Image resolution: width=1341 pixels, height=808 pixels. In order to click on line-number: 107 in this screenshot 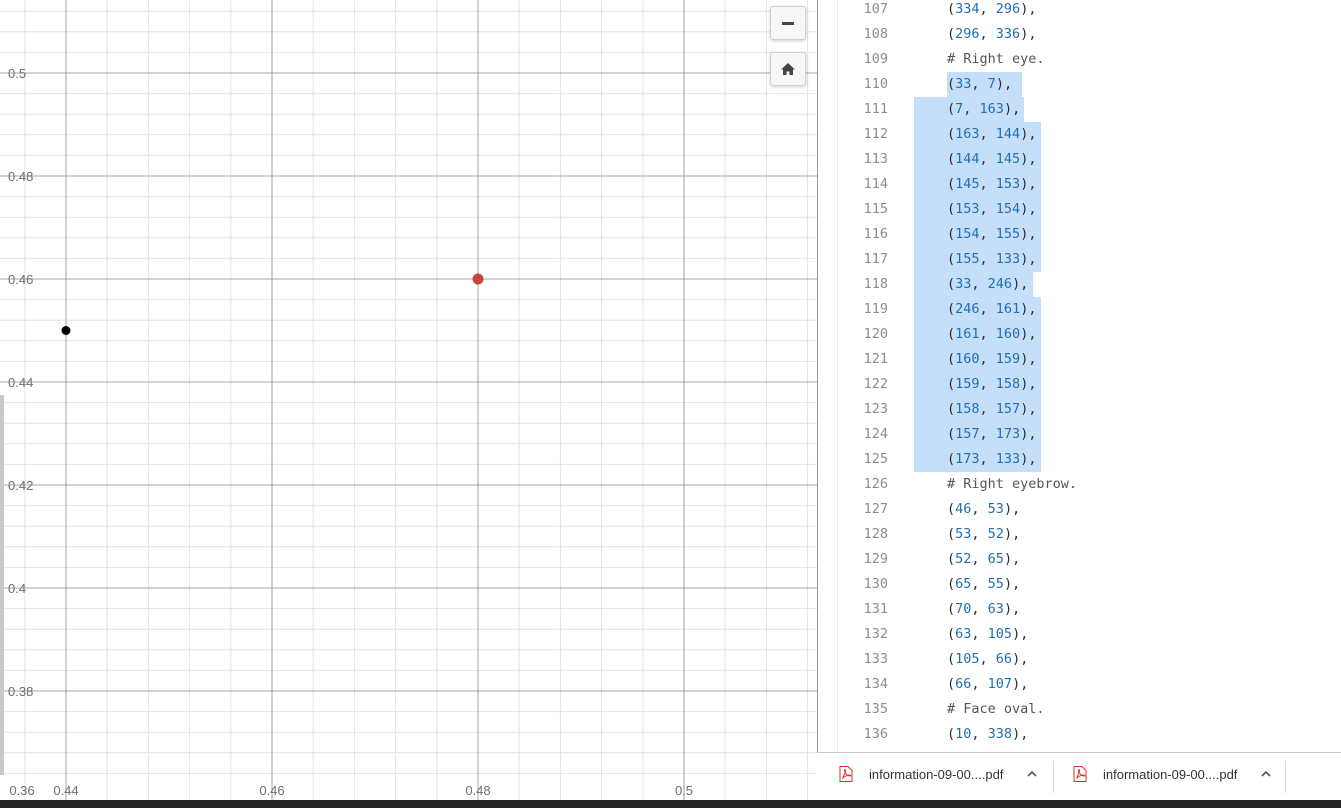, I will do `click(875, 9)`.